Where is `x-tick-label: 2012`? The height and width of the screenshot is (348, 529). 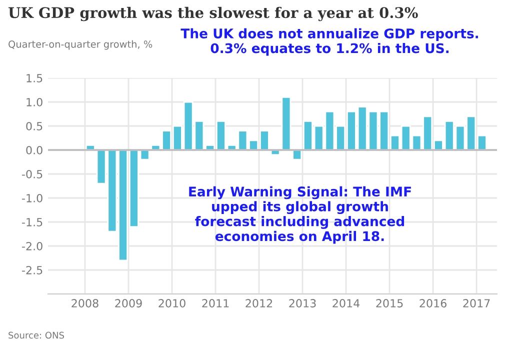
x-tick-label: 2012 is located at coordinates (259, 303).